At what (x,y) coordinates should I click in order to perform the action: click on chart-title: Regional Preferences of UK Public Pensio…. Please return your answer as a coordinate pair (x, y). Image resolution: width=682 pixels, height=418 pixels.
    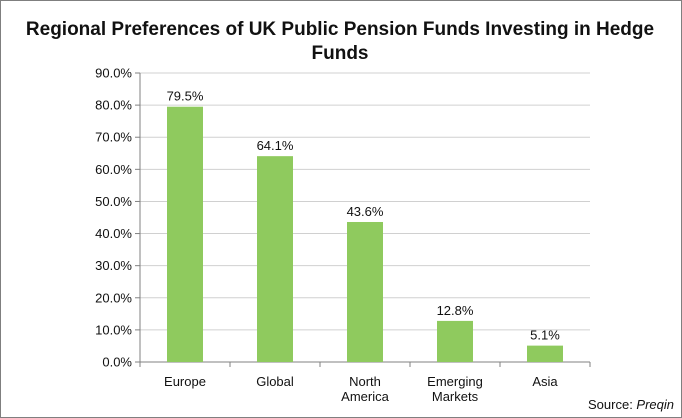
    Looking at the image, I should click on (340, 41).